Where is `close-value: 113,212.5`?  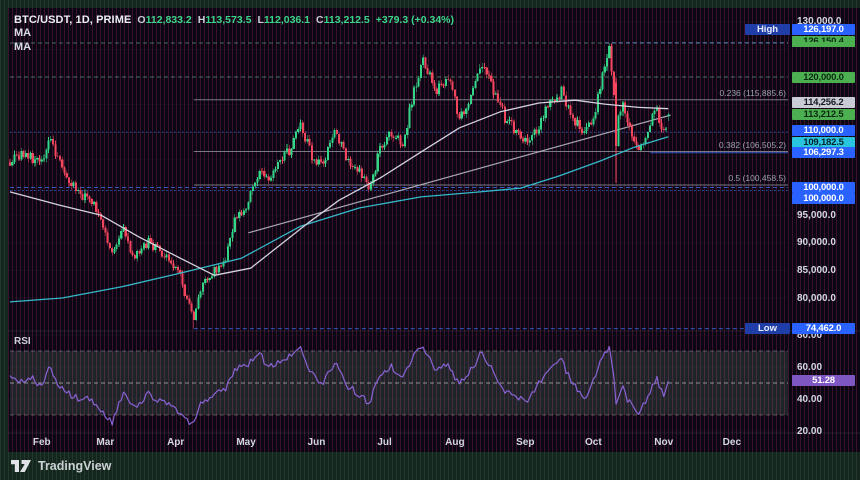
close-value: 113,212.5 is located at coordinates (346, 20).